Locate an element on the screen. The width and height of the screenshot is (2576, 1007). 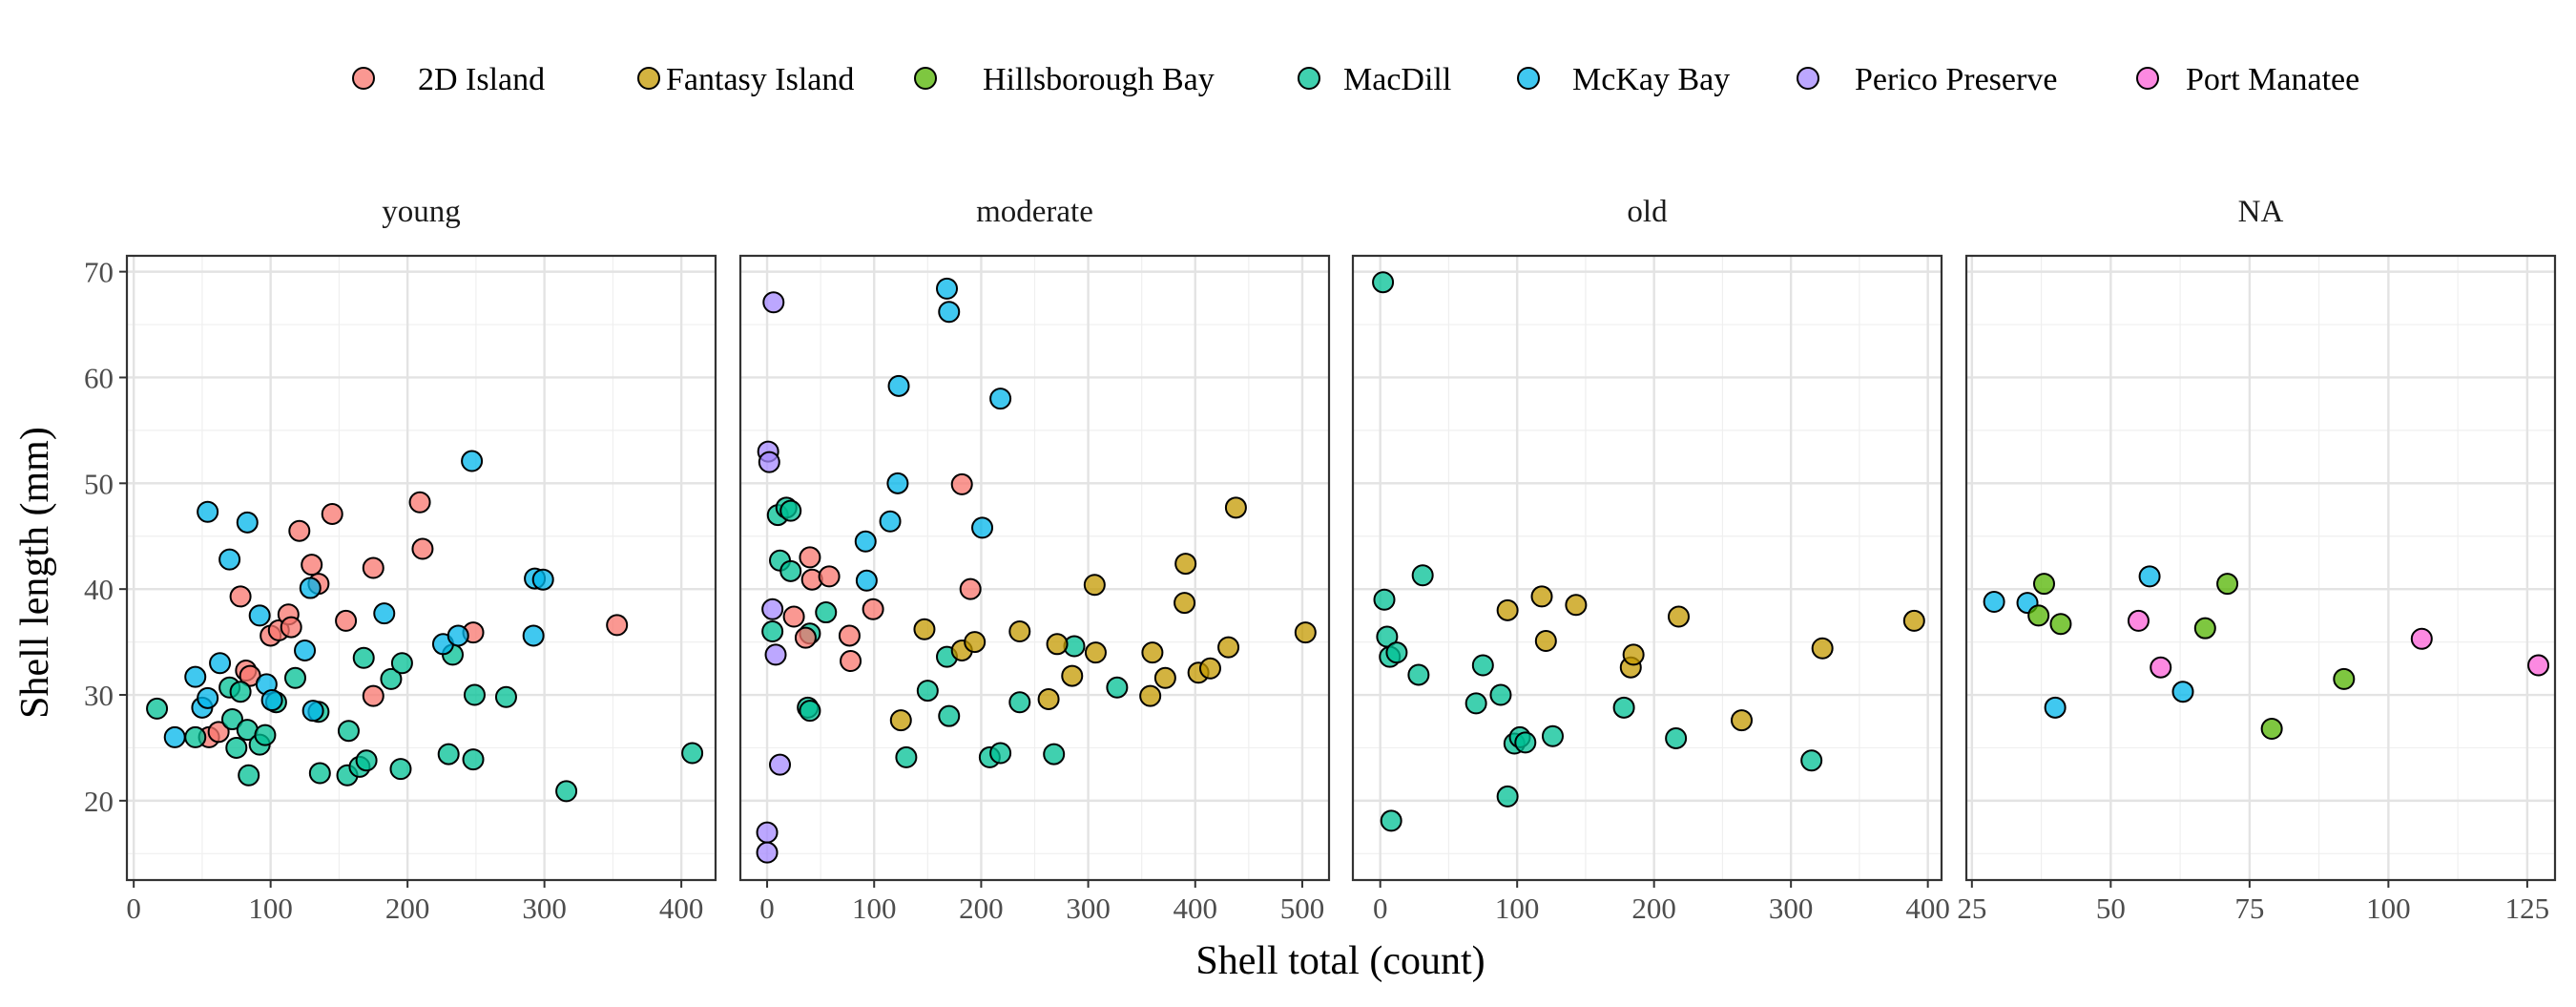
x-axis: 0 100 200 300 400 is located at coordinates (414, 903).